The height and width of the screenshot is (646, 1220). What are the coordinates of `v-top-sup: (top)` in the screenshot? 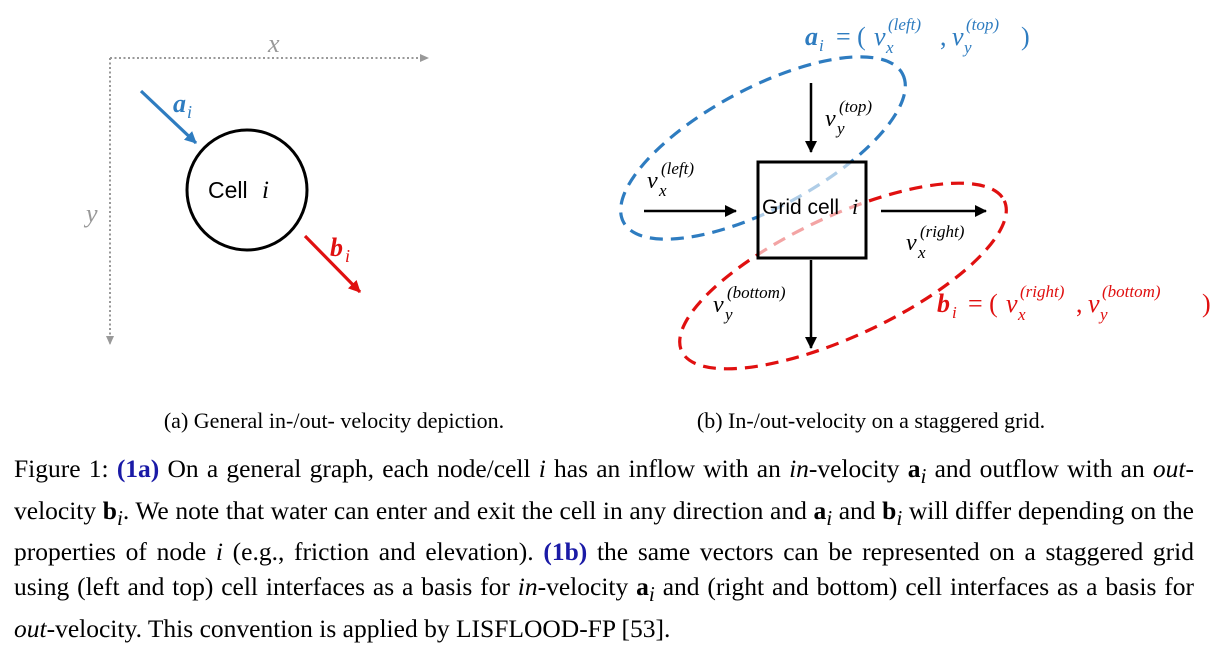 It's located at (855, 106).